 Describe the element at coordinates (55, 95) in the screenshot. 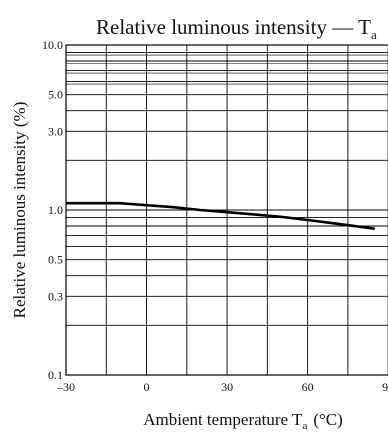

I see `y-tick-label: 5.0` at that location.